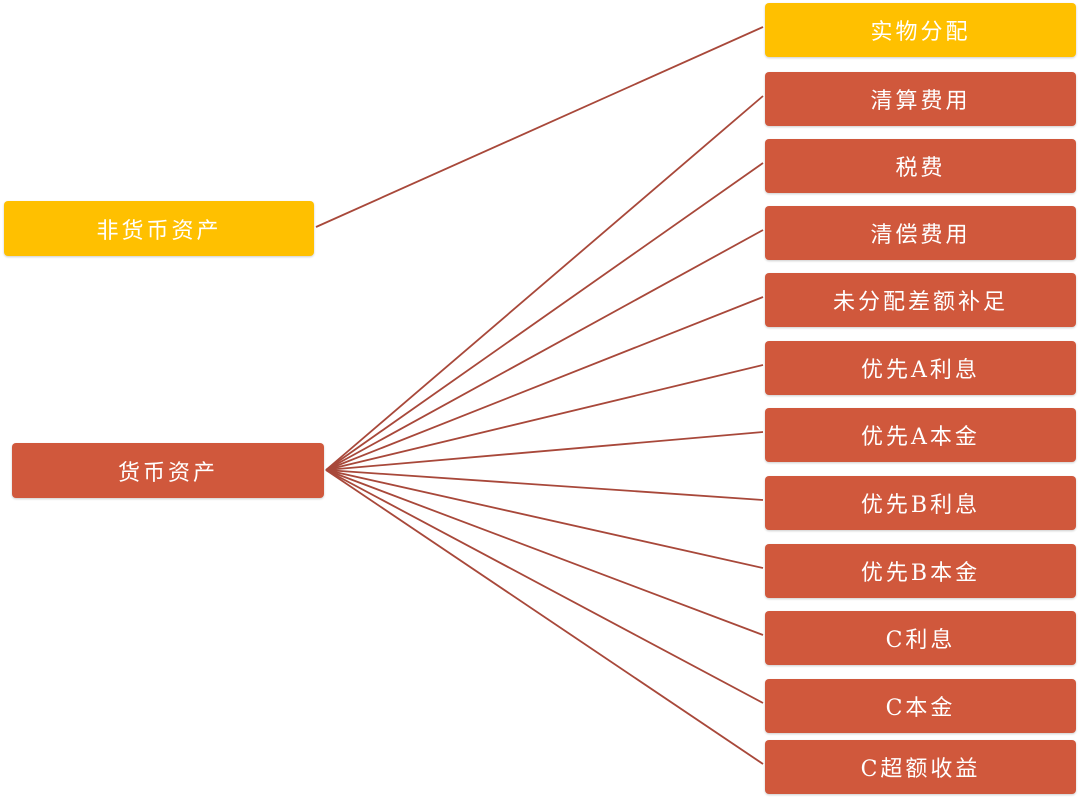 Image resolution: width=1080 pixels, height=799 pixels. What do you see at coordinates (920, 638) in the screenshot?
I see `target-node: C利息` at bounding box center [920, 638].